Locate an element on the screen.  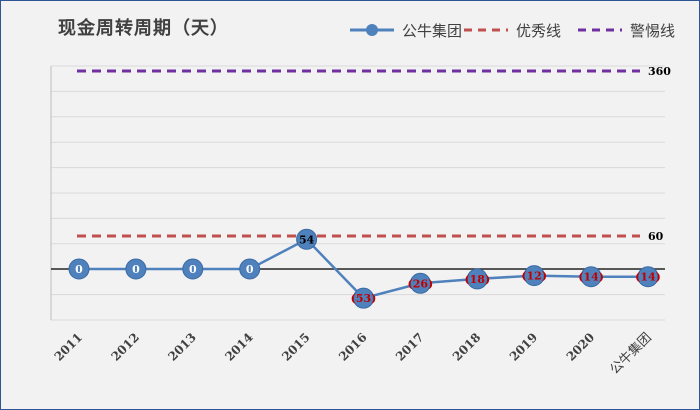
data-label: (53) is located at coordinates (364, 298).